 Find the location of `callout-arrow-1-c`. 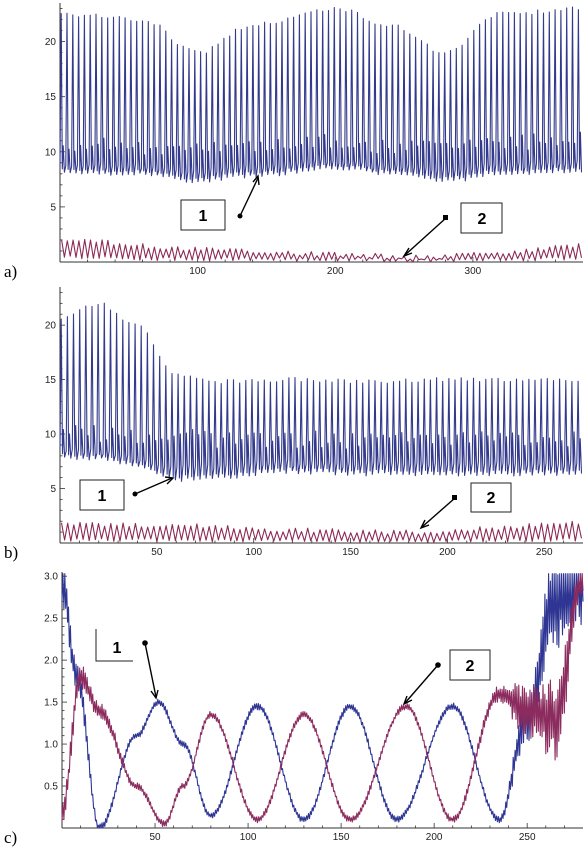

callout-arrow-1-c is located at coordinates (150, 670).